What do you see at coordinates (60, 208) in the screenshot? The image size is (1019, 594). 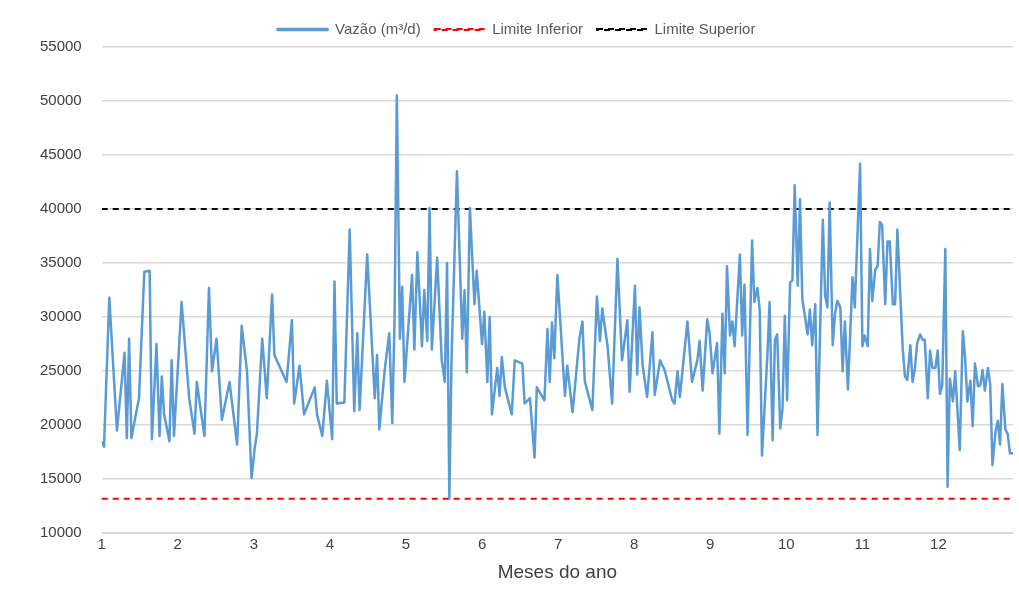 I see `y-tick-label: 40000` at bounding box center [60, 208].